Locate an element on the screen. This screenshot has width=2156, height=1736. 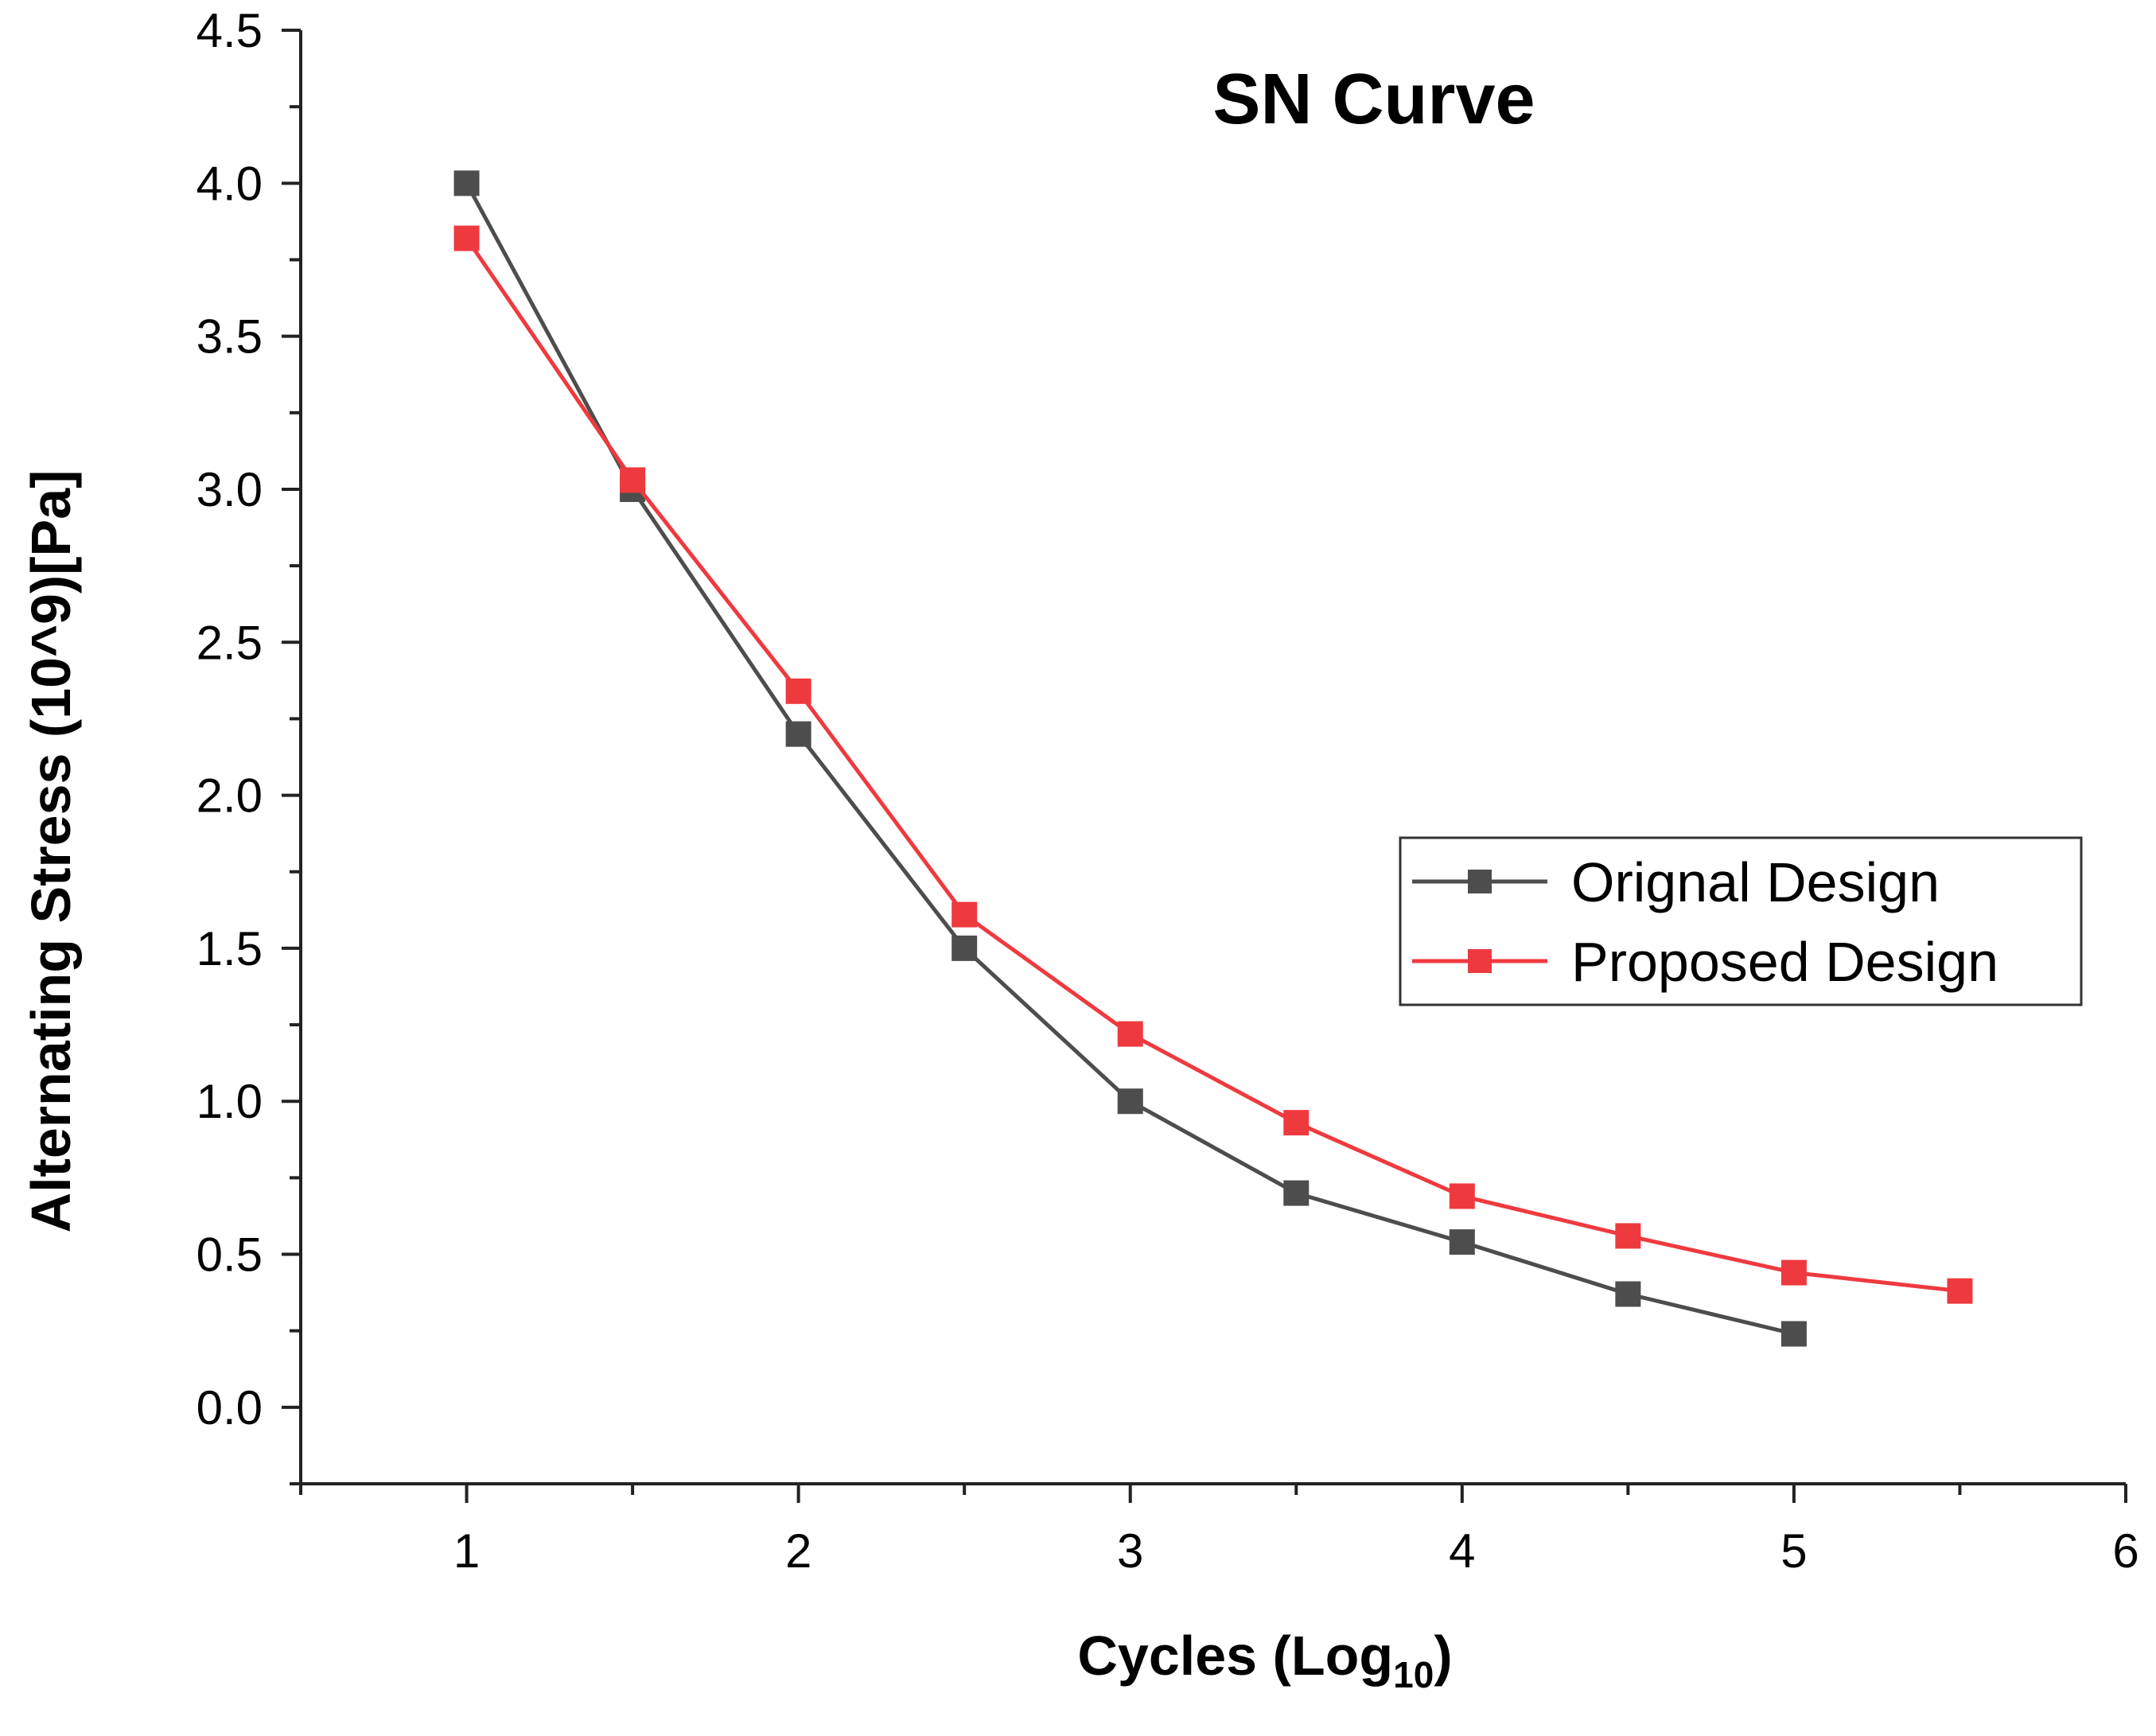
y-tick-label: 3.5 is located at coordinates (230, 337).